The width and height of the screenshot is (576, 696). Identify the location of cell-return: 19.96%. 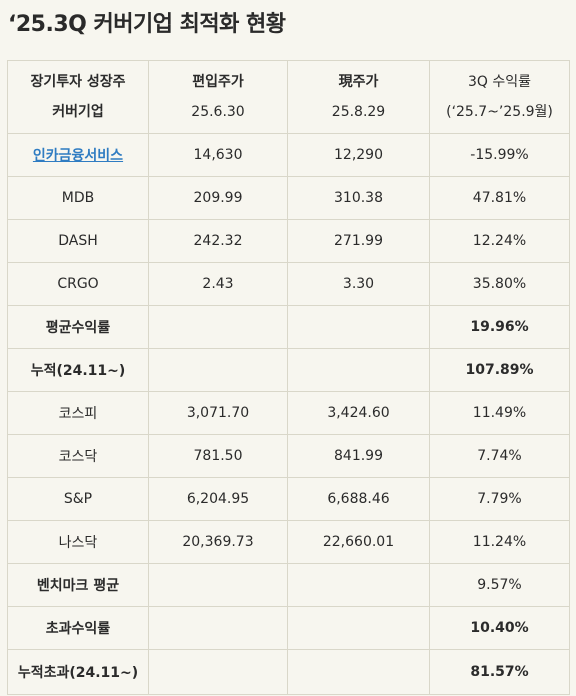
(499, 327).